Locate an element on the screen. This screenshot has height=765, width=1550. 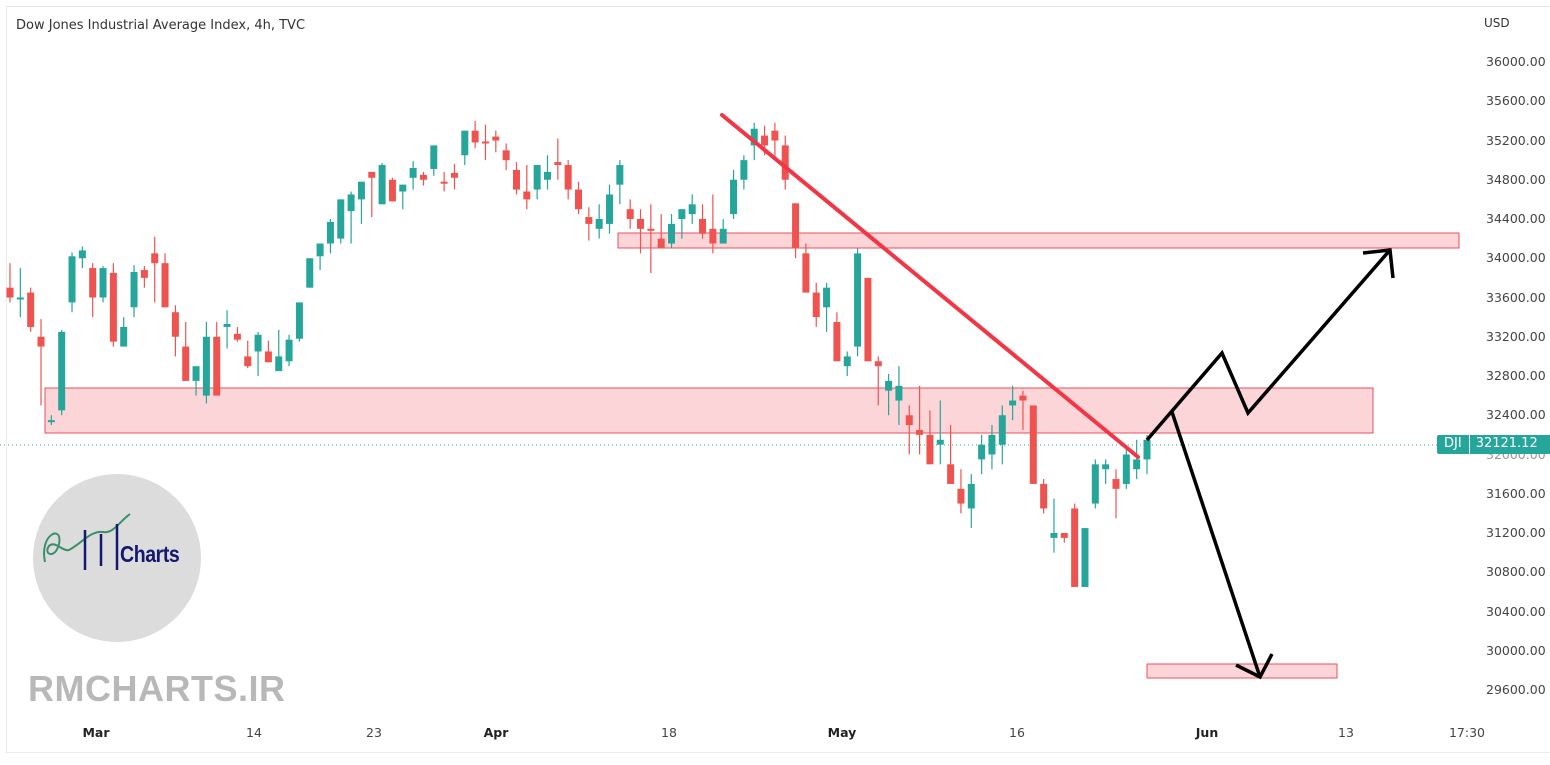
time-tick: 17:30 is located at coordinates (1467, 732).